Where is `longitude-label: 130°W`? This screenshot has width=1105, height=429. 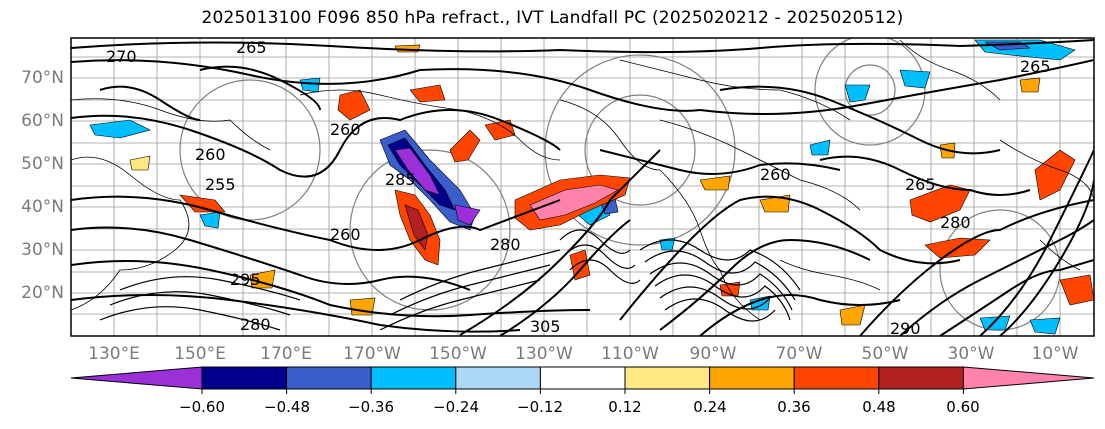
longitude-label: 130°W is located at coordinates (544, 354).